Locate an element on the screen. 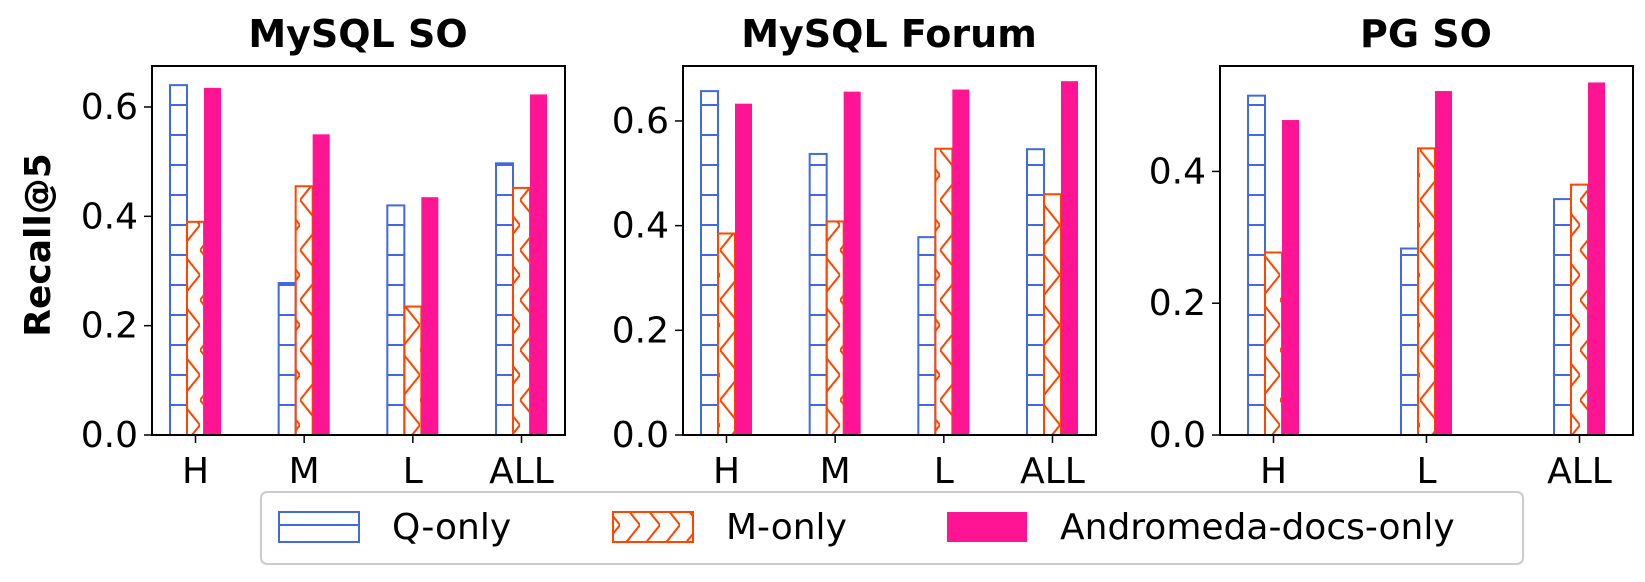 Image resolution: width=1645 pixels, height=582 pixels. legend-label: Q-only is located at coordinates (451, 527).